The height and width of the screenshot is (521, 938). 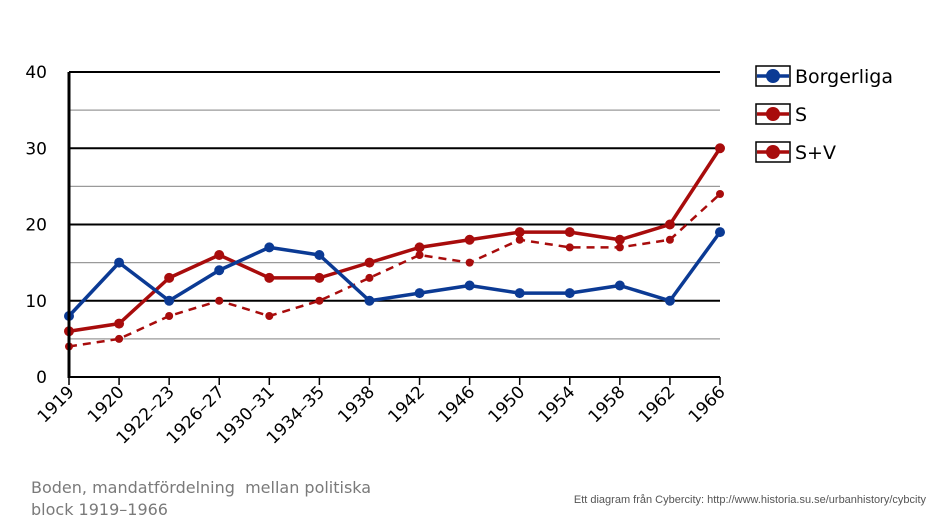 I want to click on x-tick-label: 1966, so click(x=707, y=404).